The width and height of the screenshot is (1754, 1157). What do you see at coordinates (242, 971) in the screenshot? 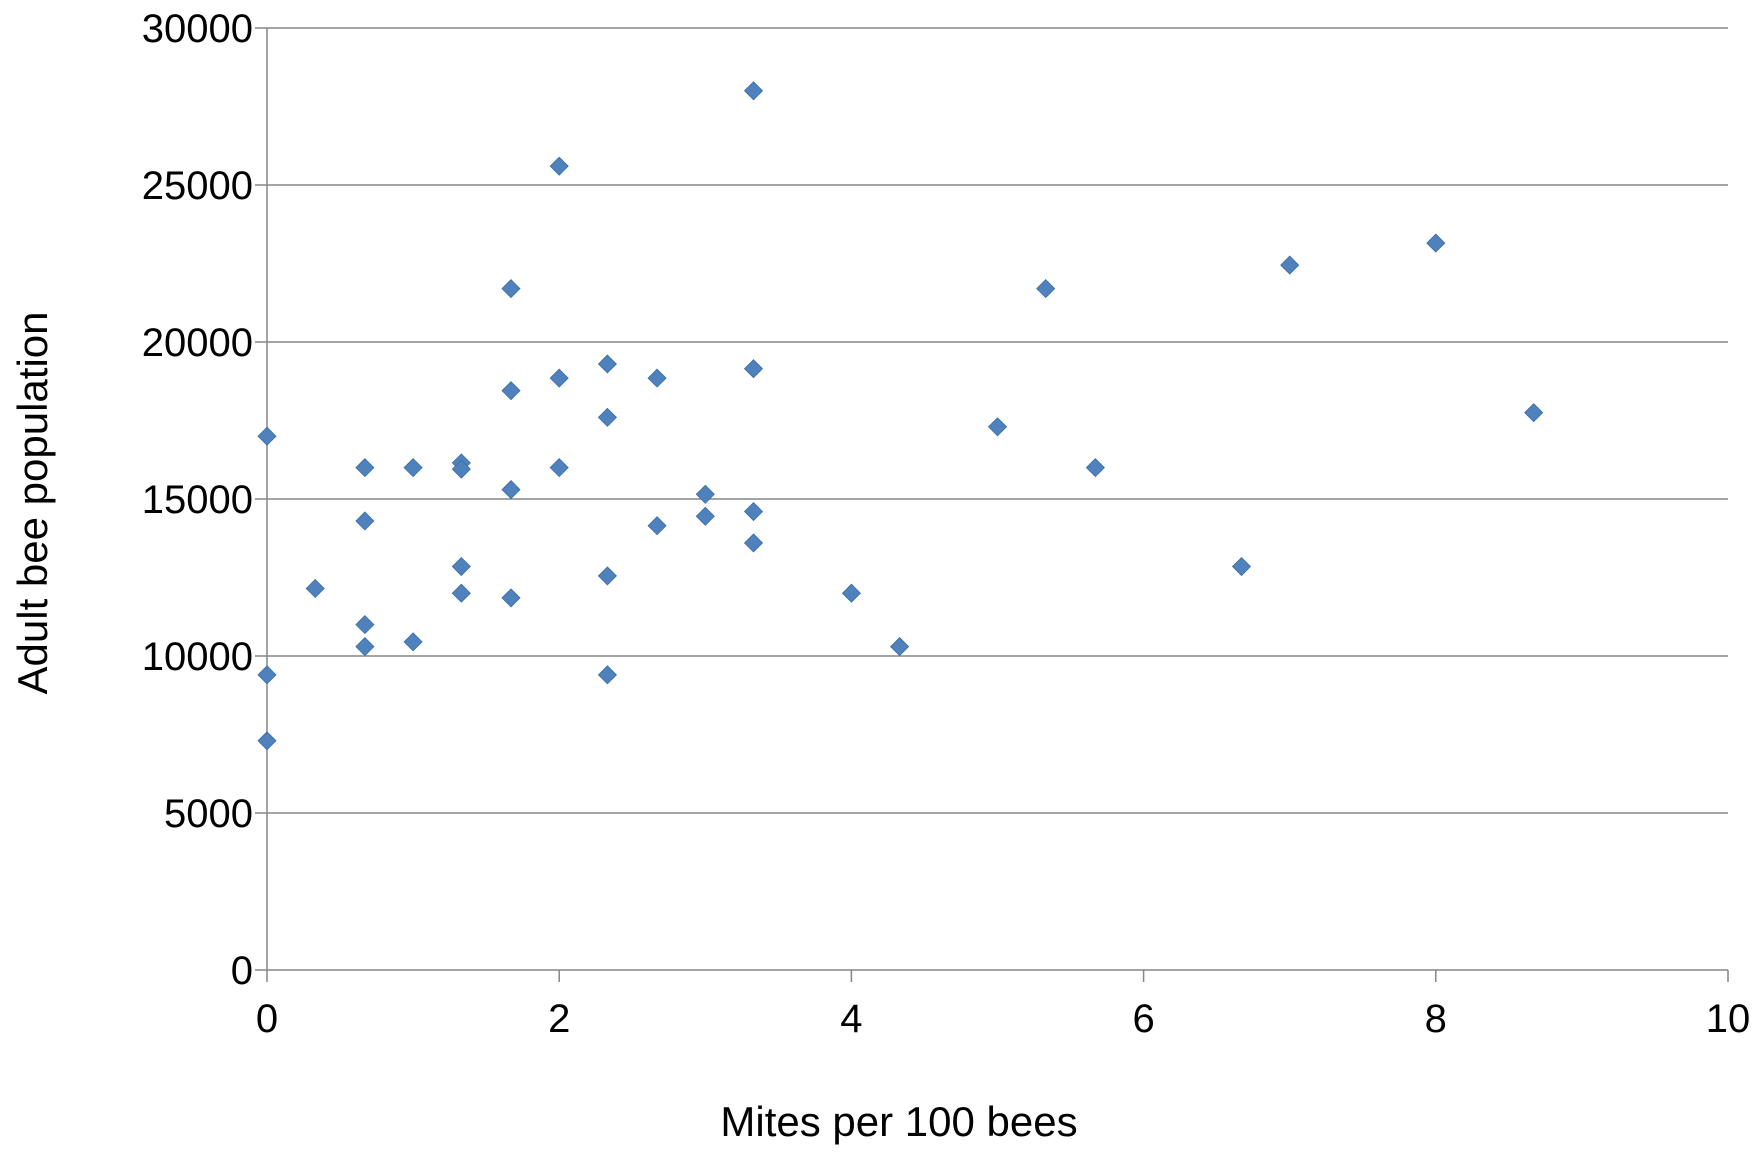
I see `y-tick-label: 0` at bounding box center [242, 971].